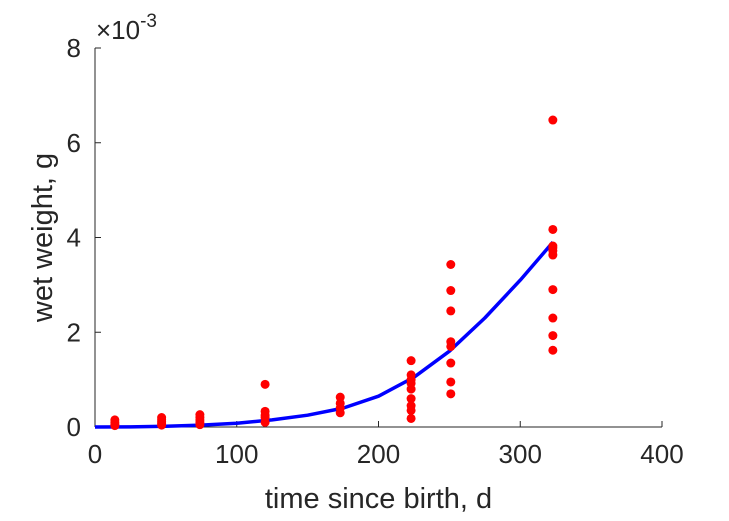 The height and width of the screenshot is (521, 729). I want to click on y-tick-label: 8, so click(74, 48).